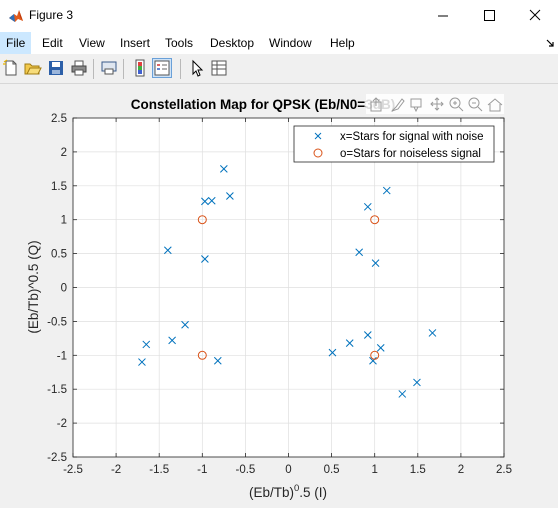 The height and width of the screenshot is (508, 558). Describe the element at coordinates (179, 43) in the screenshot. I see `menu-tools: Tools` at that location.